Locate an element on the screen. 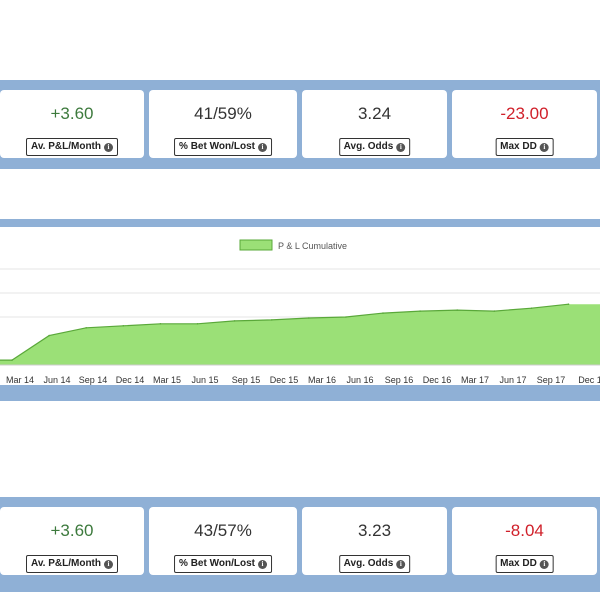  stat-value: -8.04 is located at coordinates (524, 530).